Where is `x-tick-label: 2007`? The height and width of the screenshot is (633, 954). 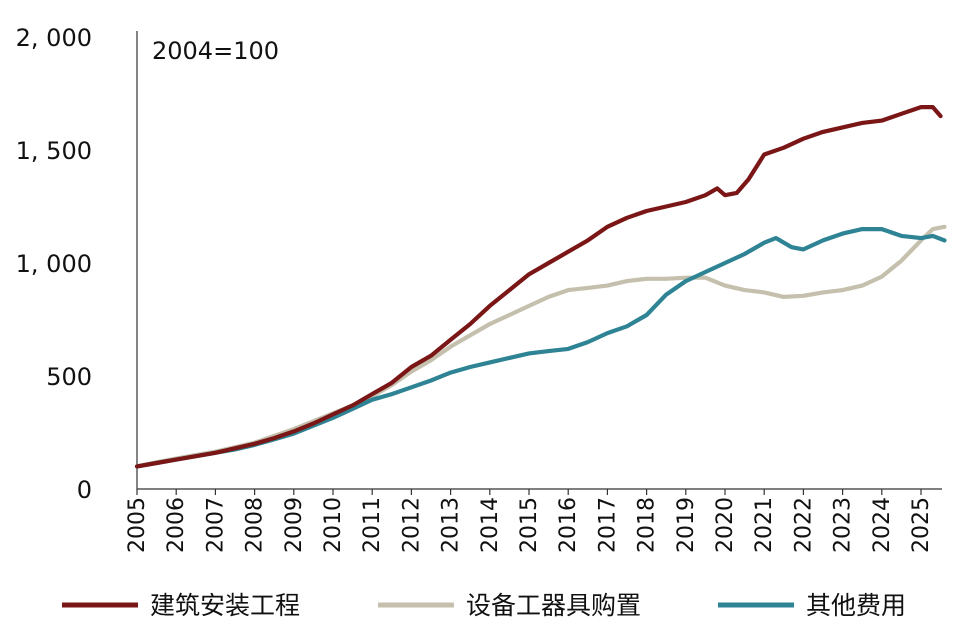 x-tick-label: 2007 is located at coordinates (215, 525).